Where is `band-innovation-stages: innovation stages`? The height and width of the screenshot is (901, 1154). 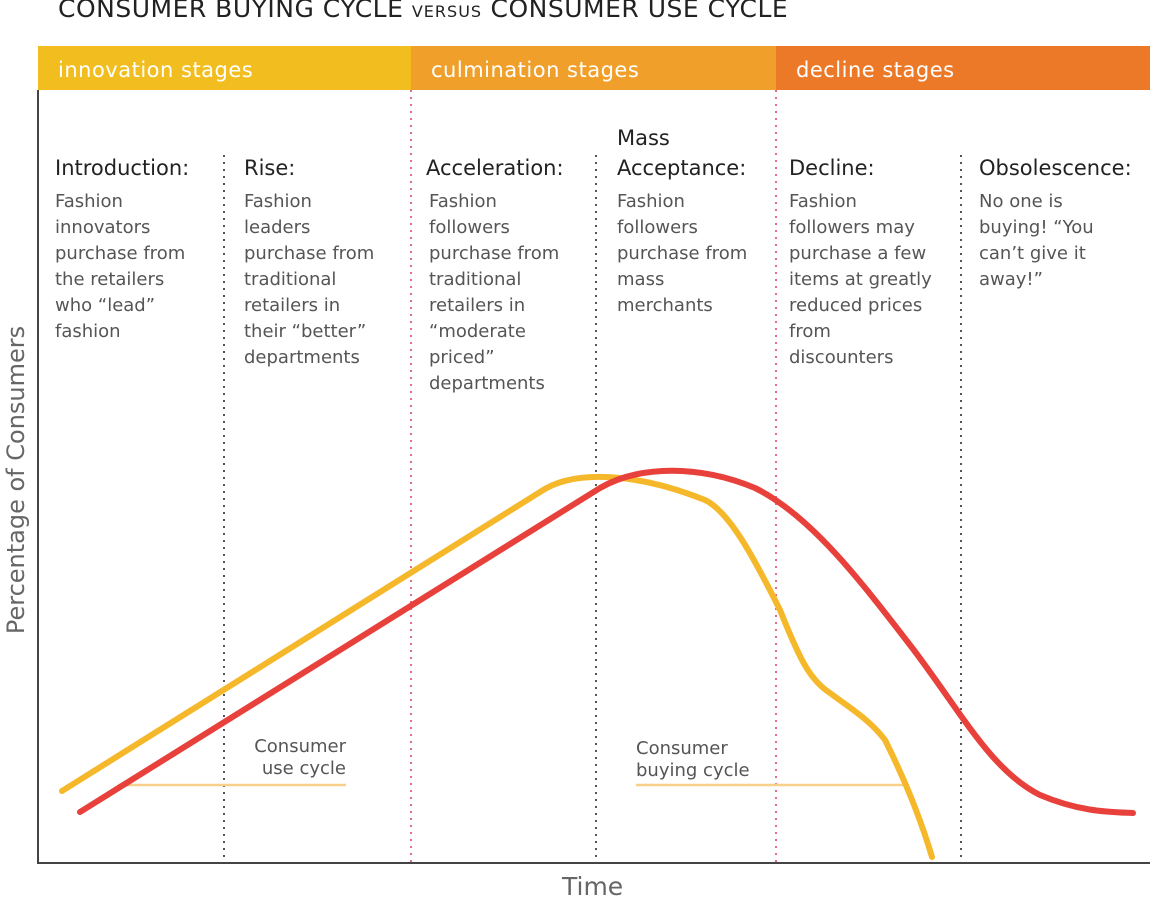 band-innovation-stages: innovation stages is located at coordinates (224, 68).